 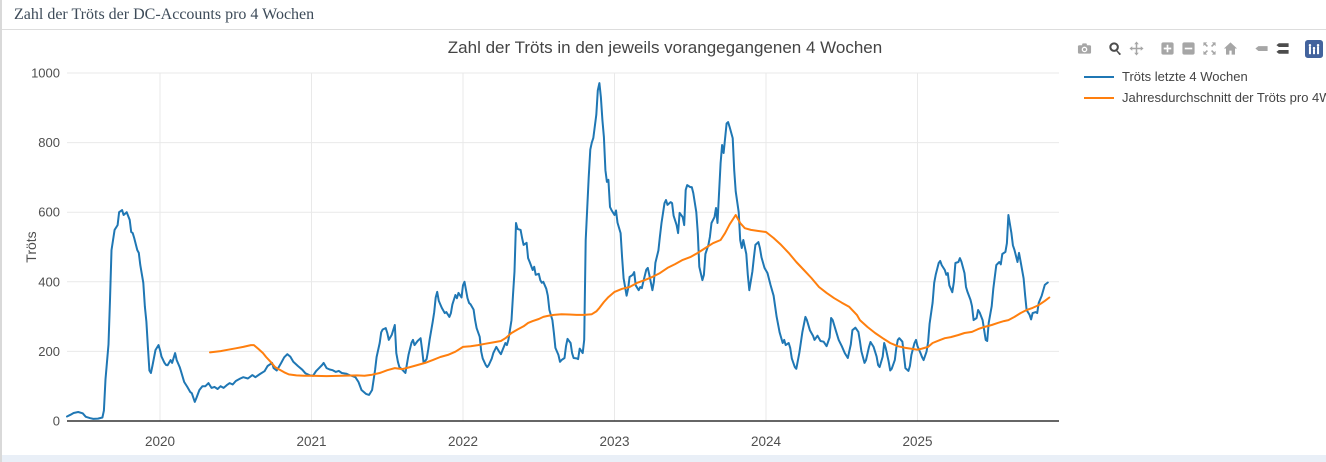 I want to click on zoom-out-icon, so click(x=1188, y=48).